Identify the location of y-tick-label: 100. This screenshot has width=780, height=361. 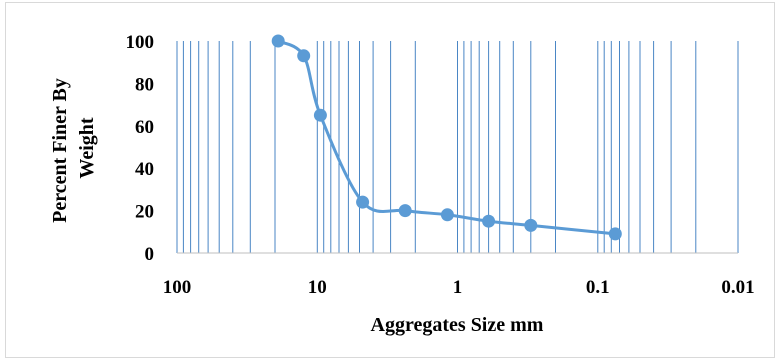
(140, 42).